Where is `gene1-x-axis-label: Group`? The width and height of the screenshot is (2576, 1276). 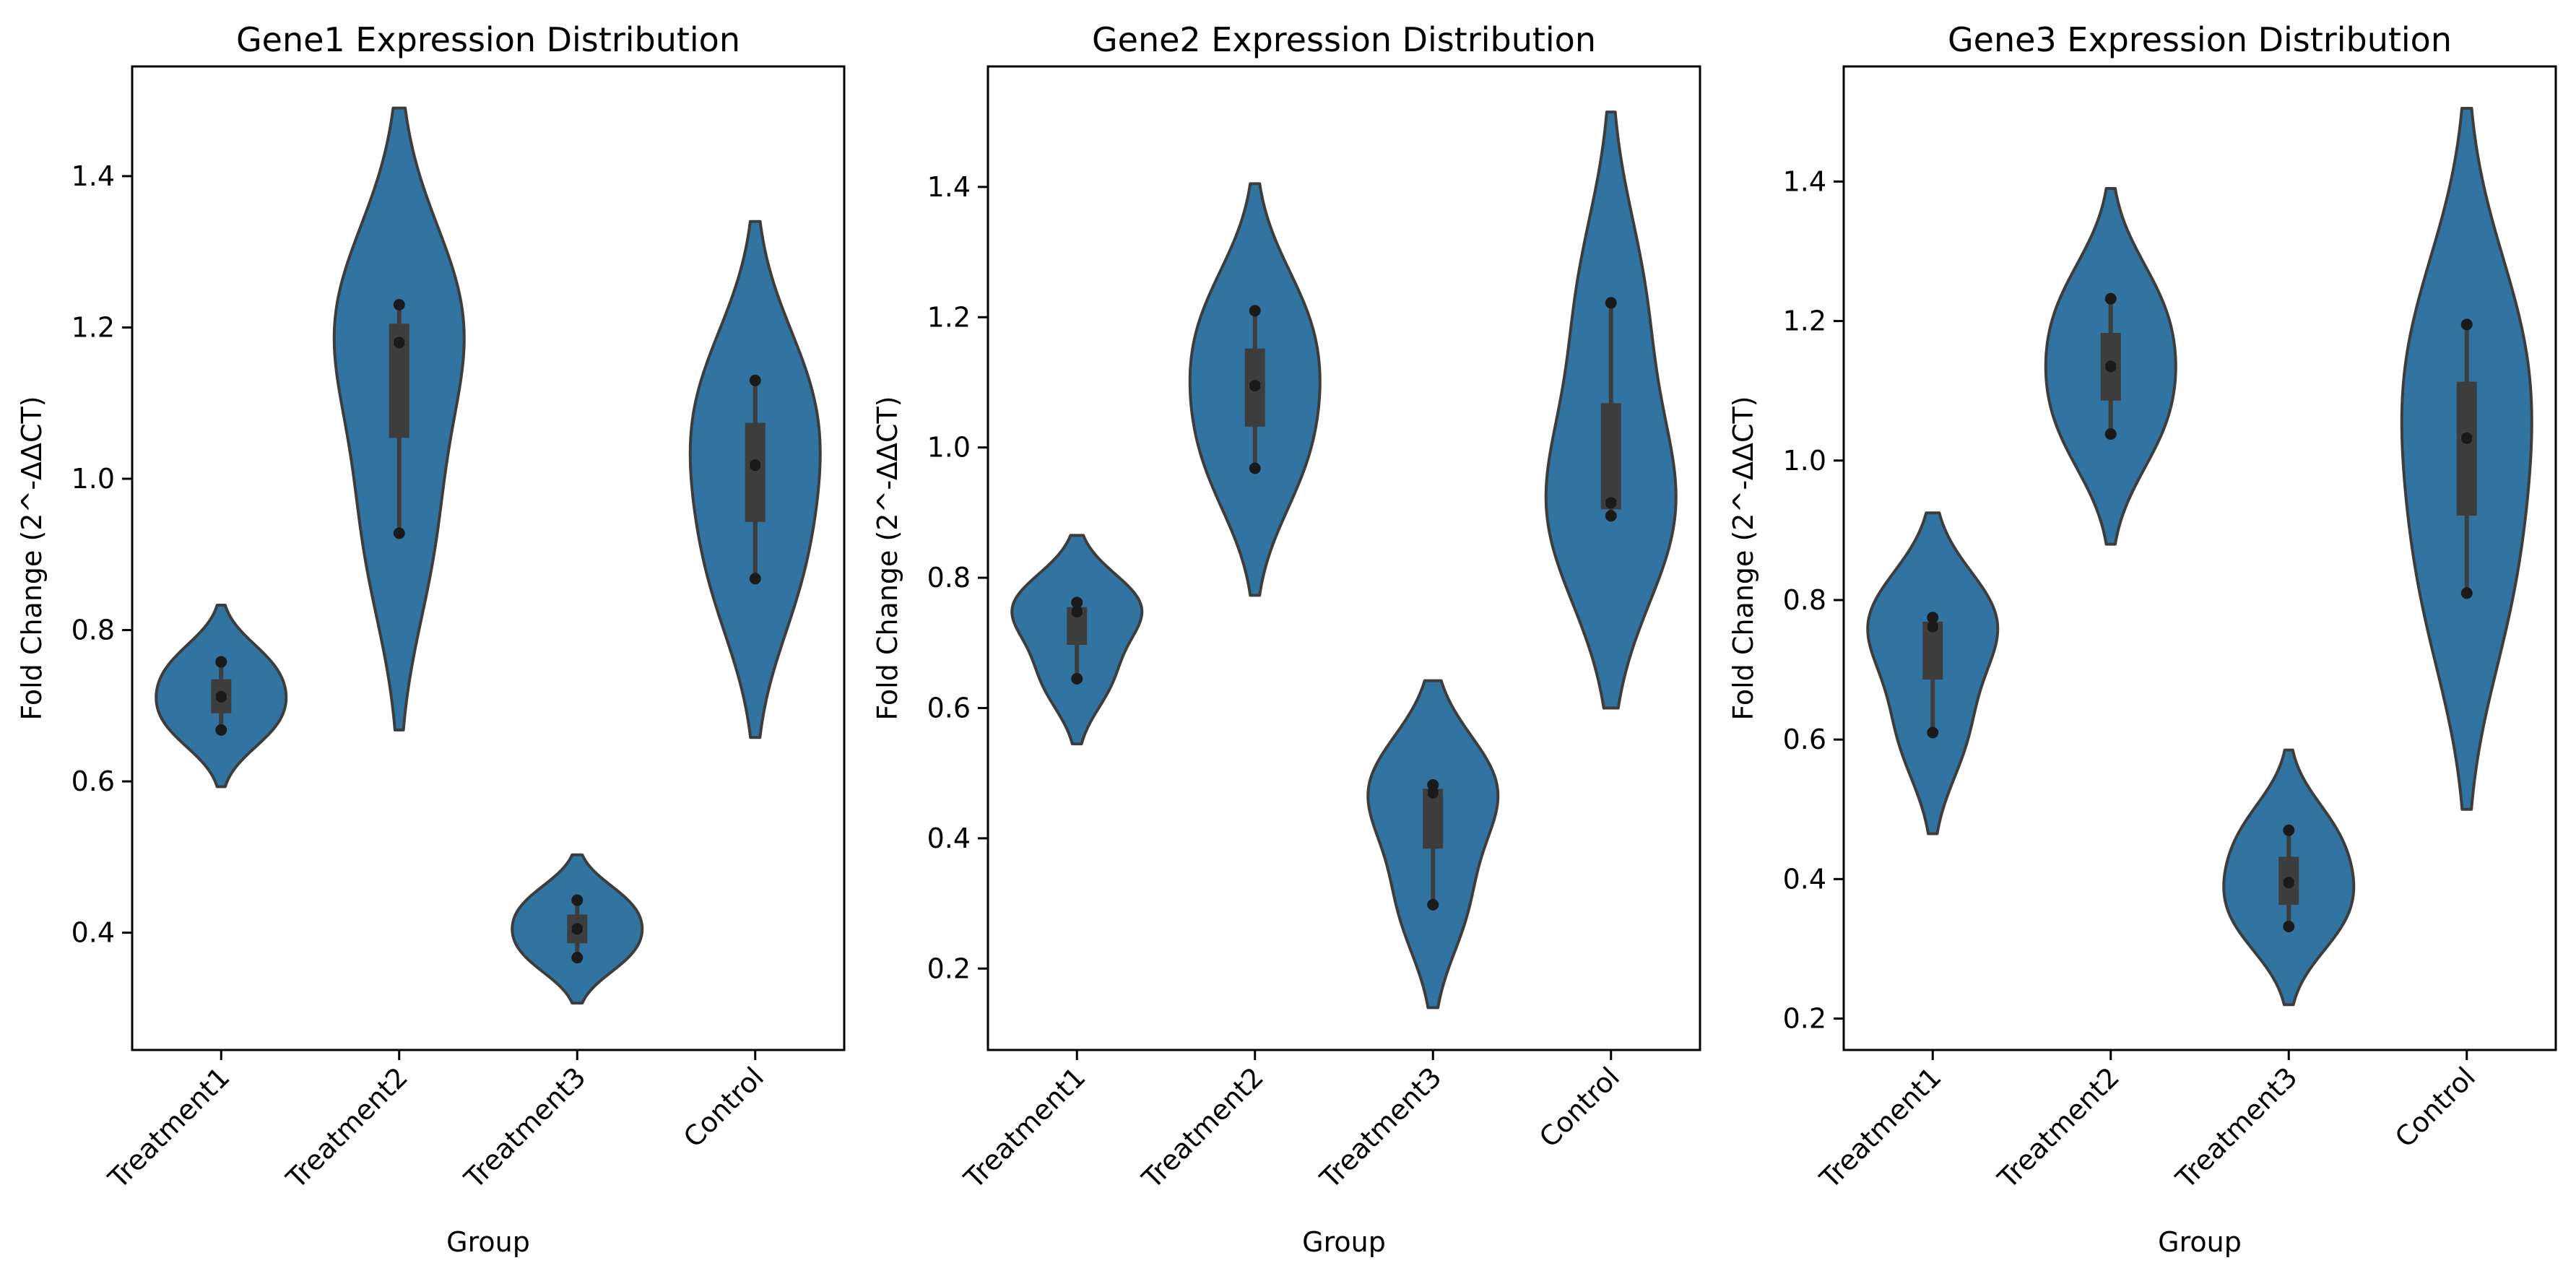 gene1-x-axis-label: Group is located at coordinates (488, 1242).